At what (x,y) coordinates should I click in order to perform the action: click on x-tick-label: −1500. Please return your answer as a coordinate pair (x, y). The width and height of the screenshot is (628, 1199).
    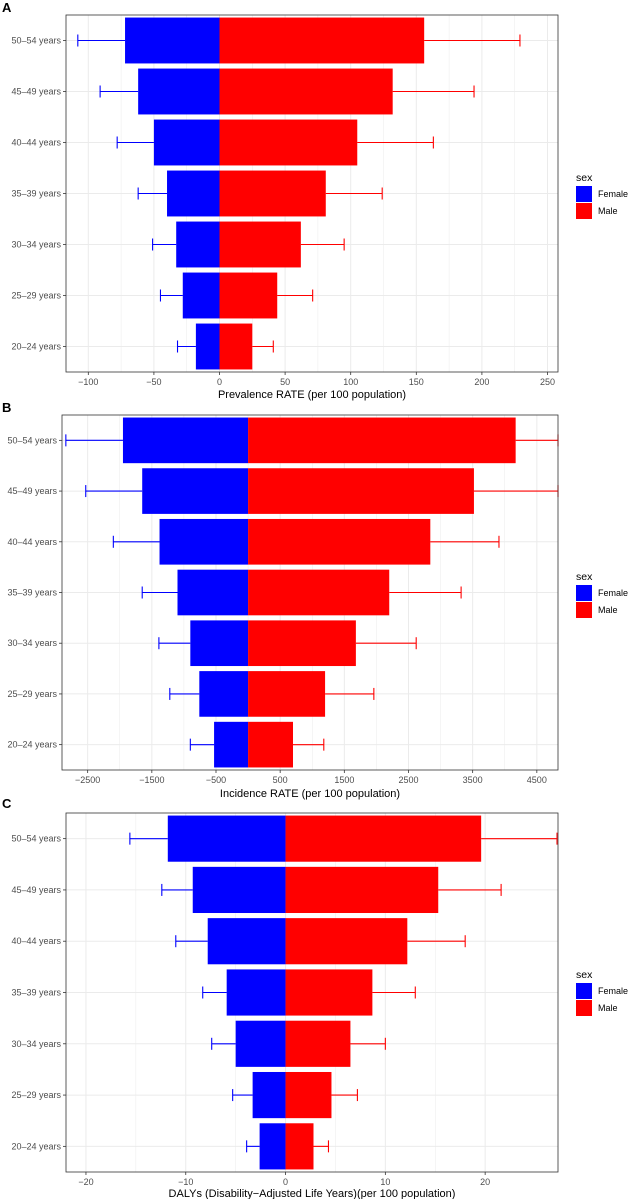
    Looking at the image, I should click on (151, 780).